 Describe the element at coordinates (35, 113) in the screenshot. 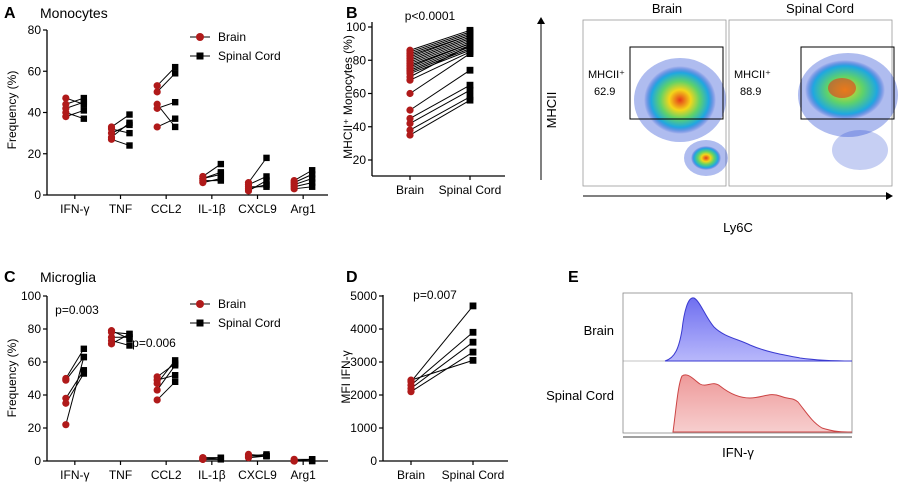

I see `panel-a-ytick-label: 40` at that location.